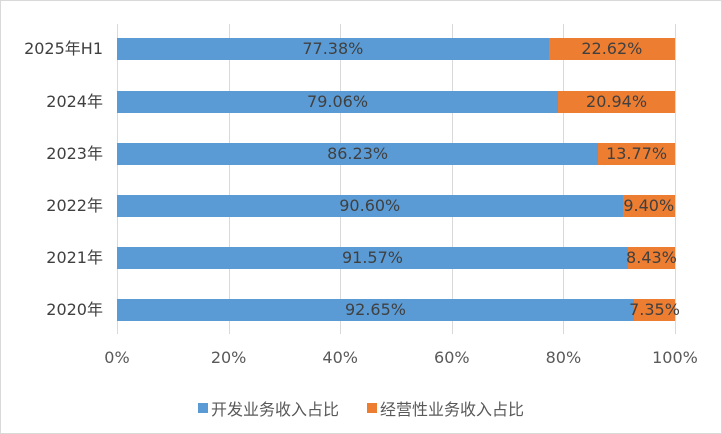 The image size is (722, 434). I want to click on bar-row: 2021年 91.57% 8.43%, so click(361, 258).